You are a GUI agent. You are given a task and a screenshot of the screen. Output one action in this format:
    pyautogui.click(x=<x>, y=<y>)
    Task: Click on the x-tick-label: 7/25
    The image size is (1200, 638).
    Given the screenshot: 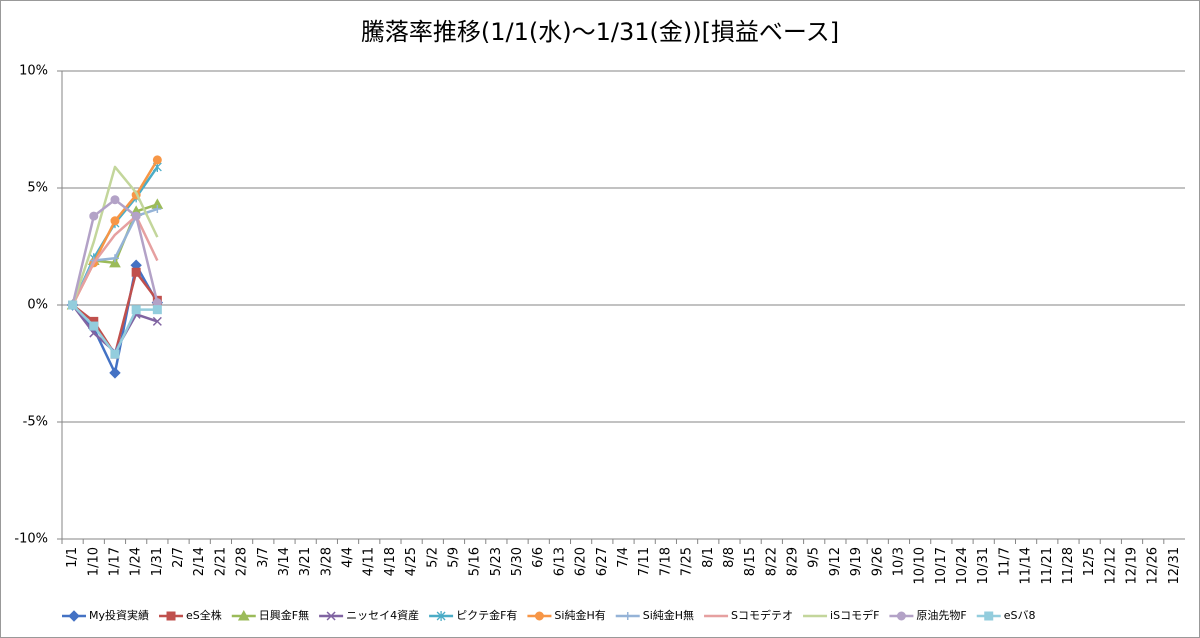 What is the action you would take?
    pyautogui.click(x=687, y=561)
    